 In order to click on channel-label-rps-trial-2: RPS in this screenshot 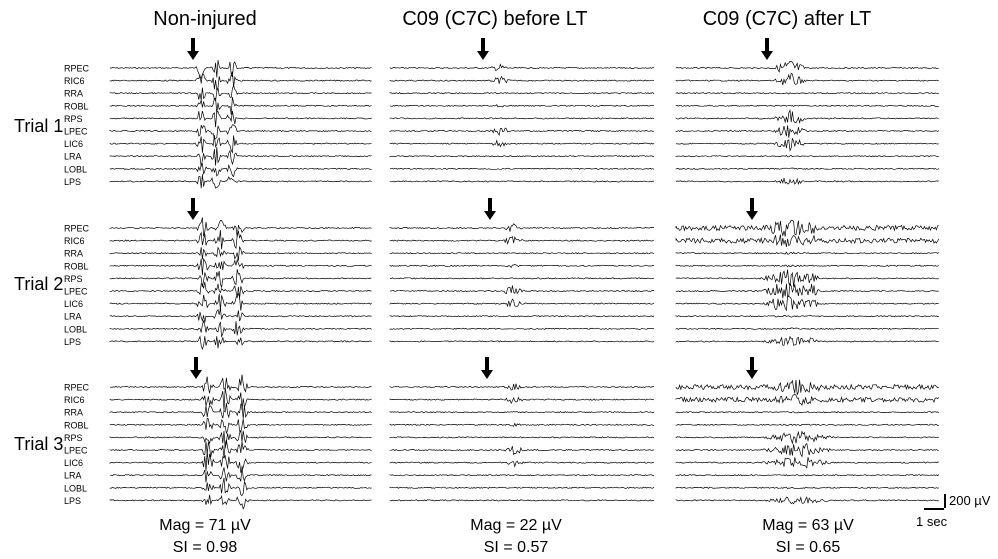, I will do `click(73, 279)`.